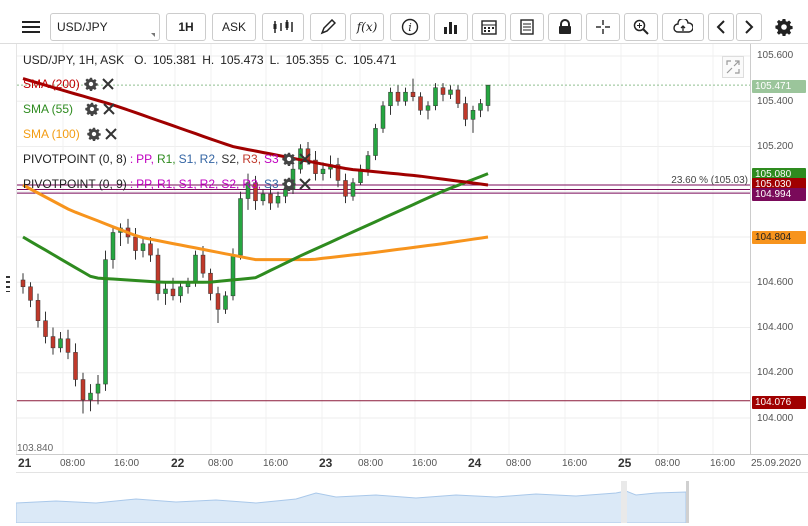  I want to click on lock-button, so click(565, 27).